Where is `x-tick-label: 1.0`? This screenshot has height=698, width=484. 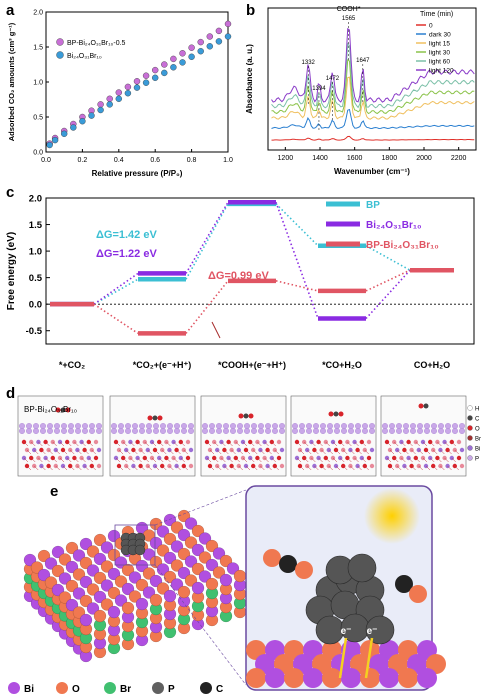 x-tick-label: 1.0 is located at coordinates (228, 160).